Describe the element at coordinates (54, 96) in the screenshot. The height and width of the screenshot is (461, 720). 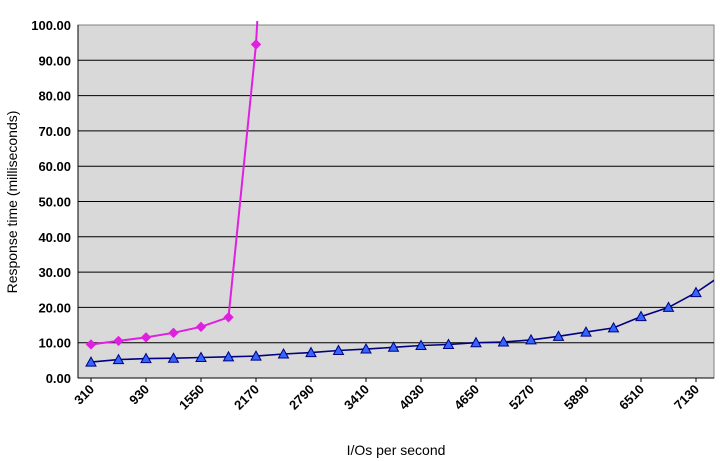
I see `y-tick-label: 80.00` at that location.